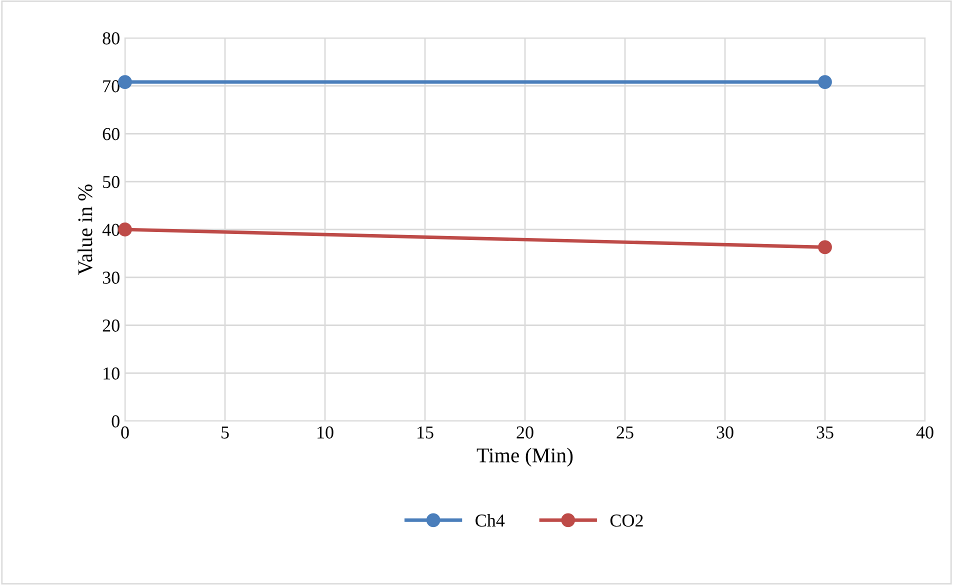 The image size is (953, 585). What do you see at coordinates (111, 86) in the screenshot?
I see `y-tick-label: 70` at bounding box center [111, 86].